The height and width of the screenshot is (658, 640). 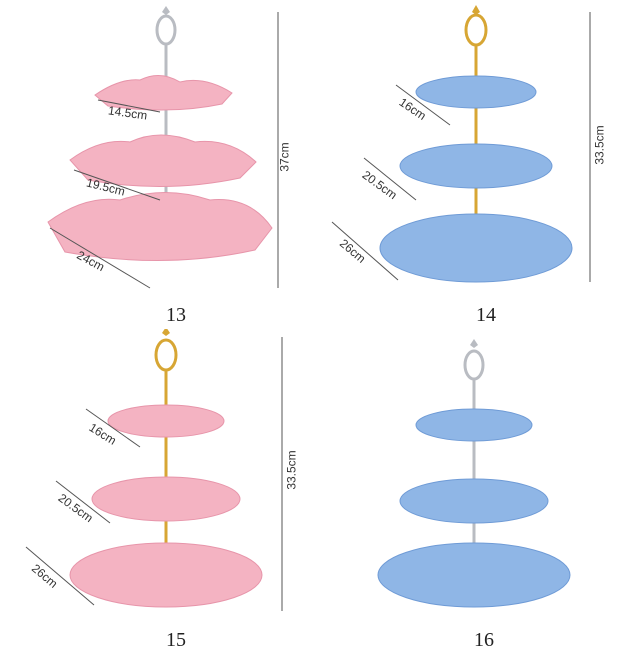 I want to click on item-number: 14, so click(x=486, y=315).